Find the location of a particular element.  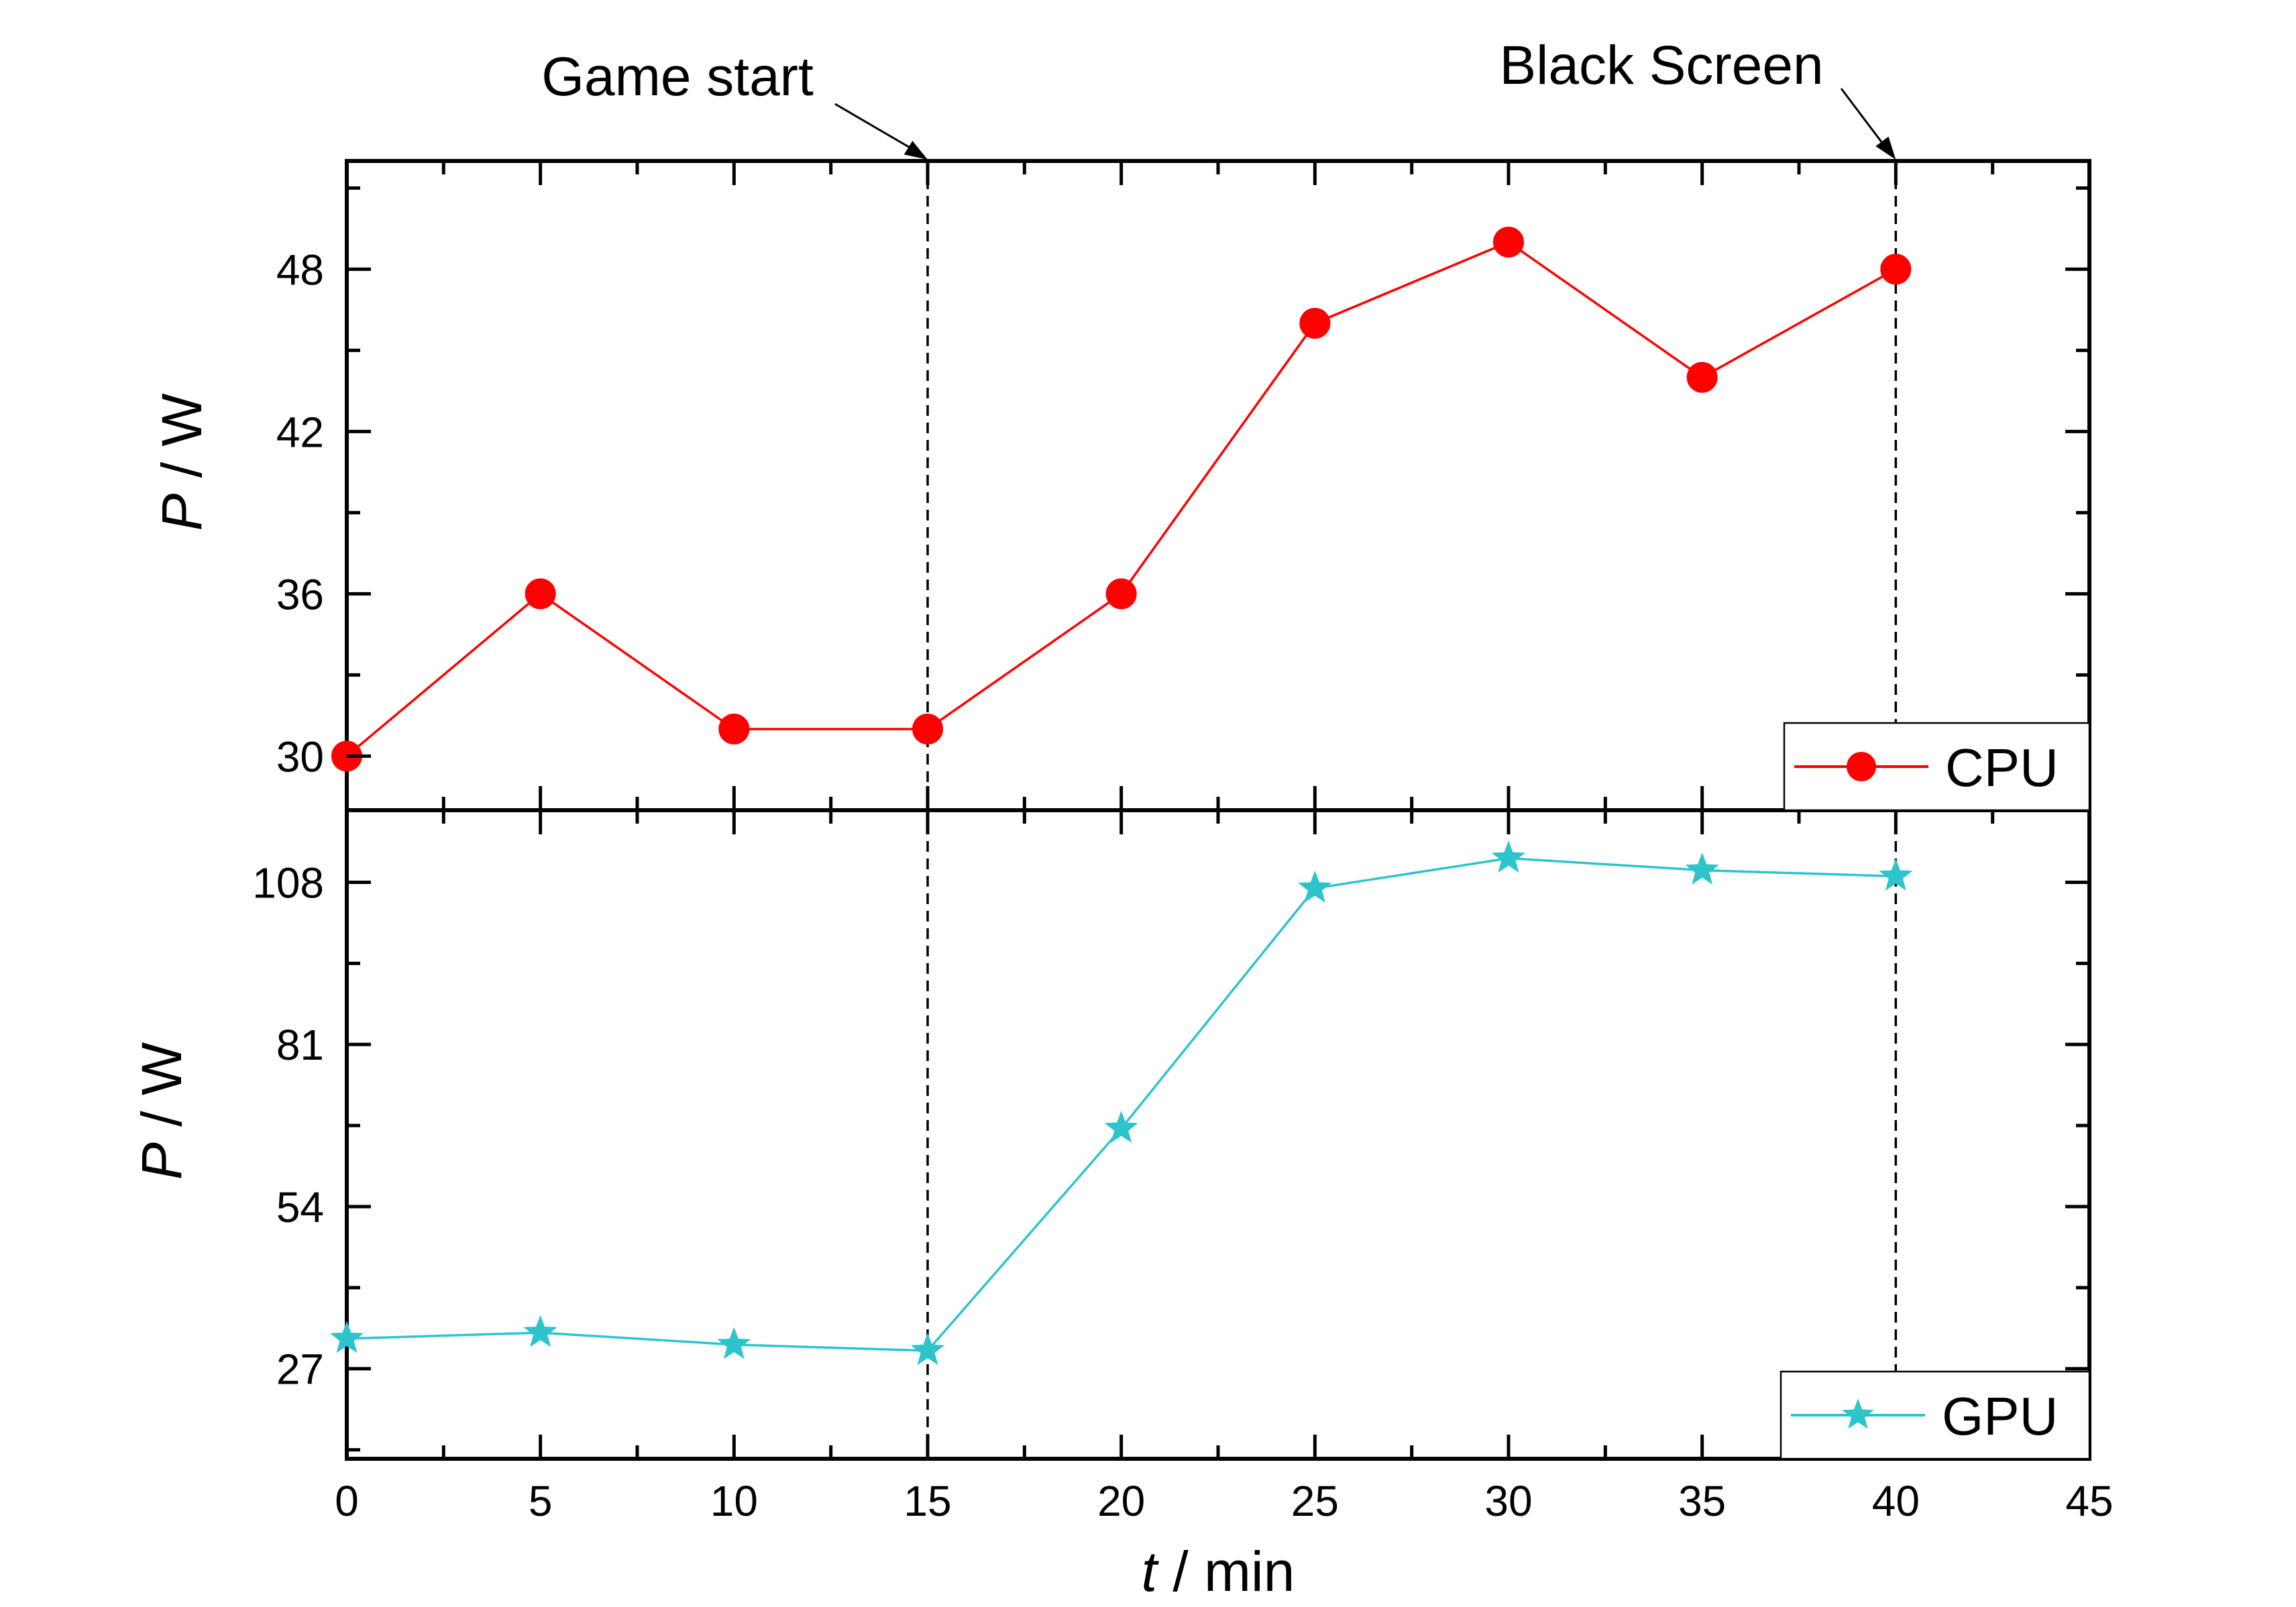

bottom-y-tick-label: 54 is located at coordinates (300, 1207).